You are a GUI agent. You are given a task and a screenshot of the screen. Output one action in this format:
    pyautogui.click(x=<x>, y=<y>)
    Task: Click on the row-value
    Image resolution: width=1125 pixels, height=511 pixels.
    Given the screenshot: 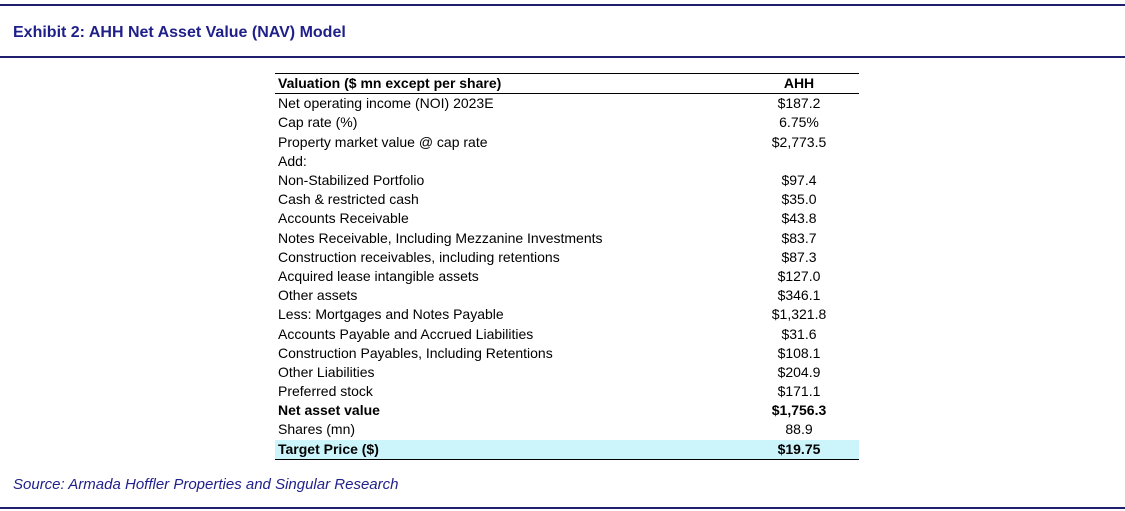 What is the action you would take?
    pyautogui.click(x=799, y=161)
    